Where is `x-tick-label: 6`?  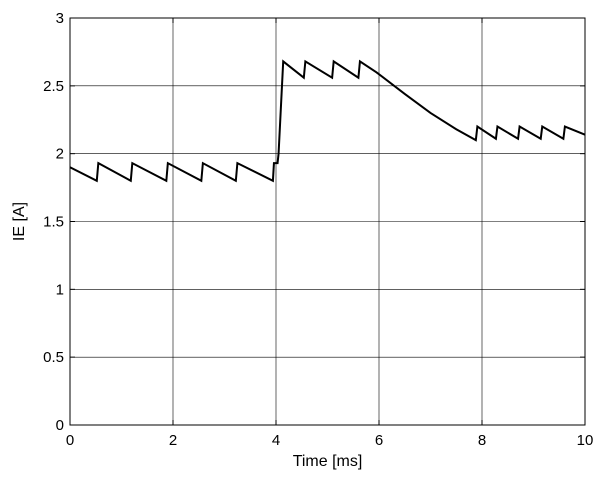 x-tick-label: 6 is located at coordinates (379, 440).